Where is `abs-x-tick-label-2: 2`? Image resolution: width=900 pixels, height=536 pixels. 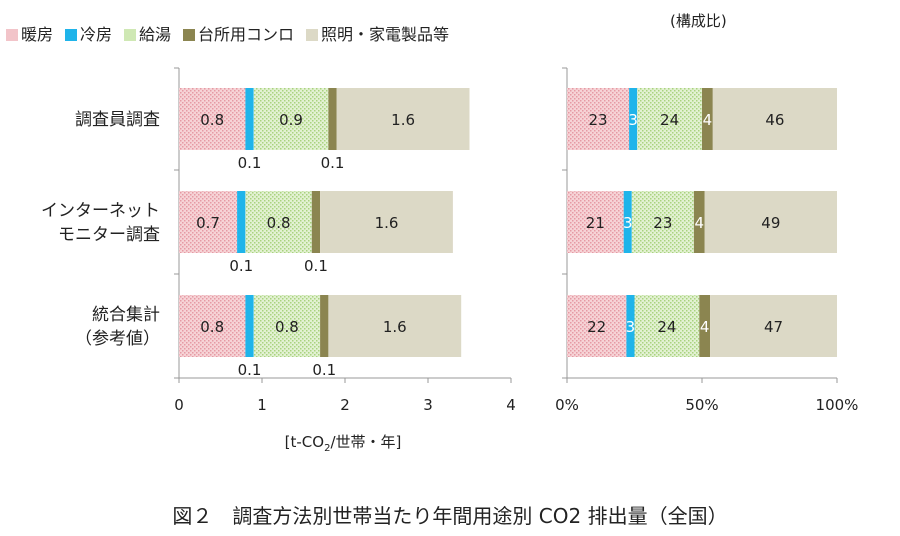
abs-x-tick-label-2: 2 is located at coordinates (345, 405).